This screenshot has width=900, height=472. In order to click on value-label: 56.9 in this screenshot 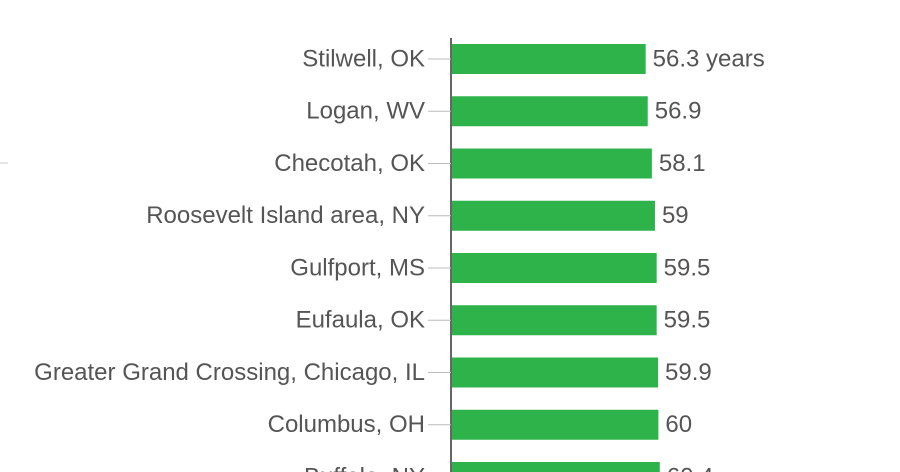, I will do `click(678, 111)`.